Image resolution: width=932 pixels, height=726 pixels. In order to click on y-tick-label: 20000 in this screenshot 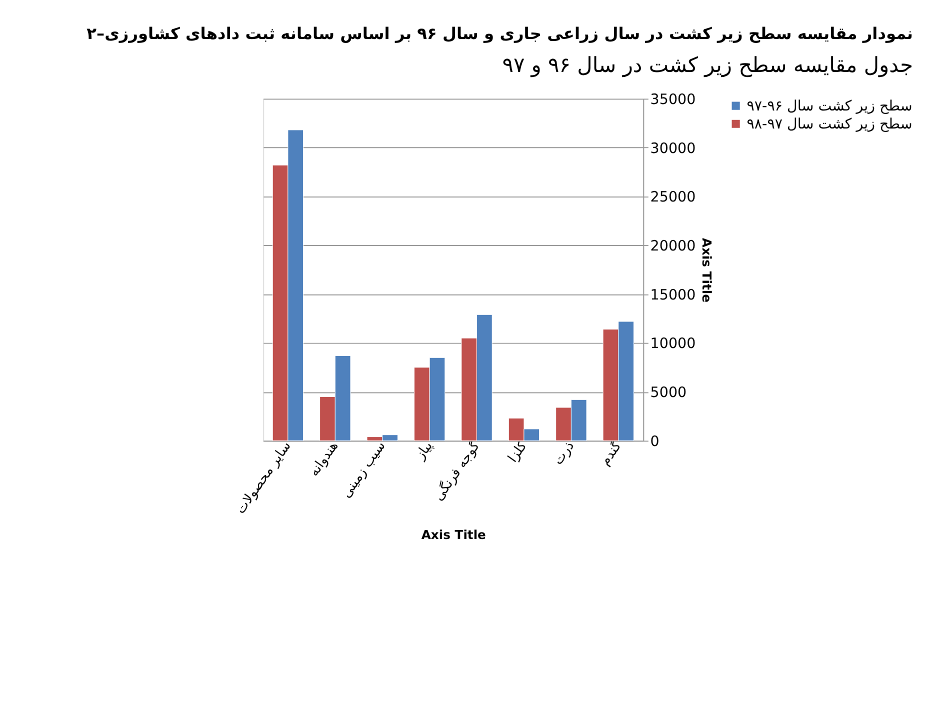, I will do `click(673, 246)`.